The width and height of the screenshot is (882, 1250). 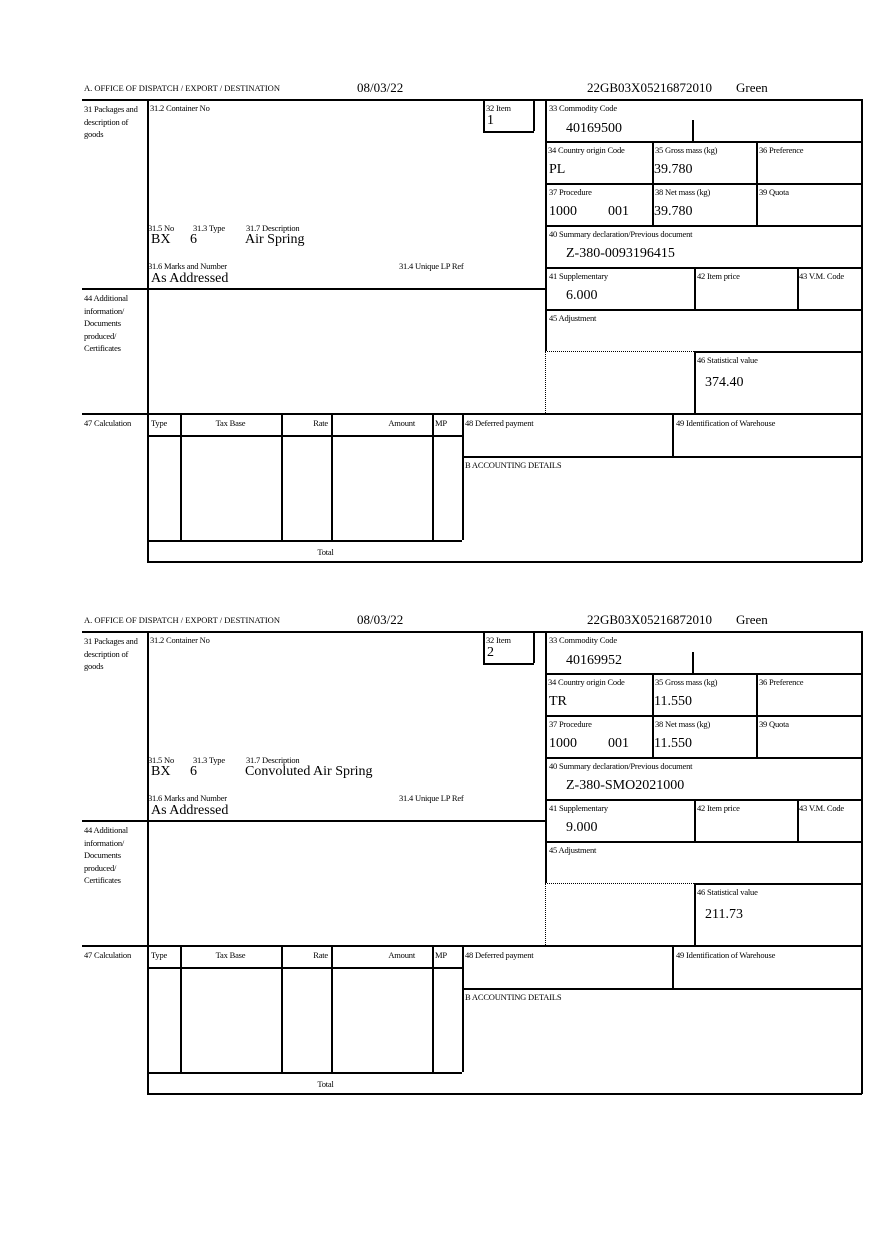 What do you see at coordinates (724, 914) in the screenshot?
I see `statistical-value: 211.73` at bounding box center [724, 914].